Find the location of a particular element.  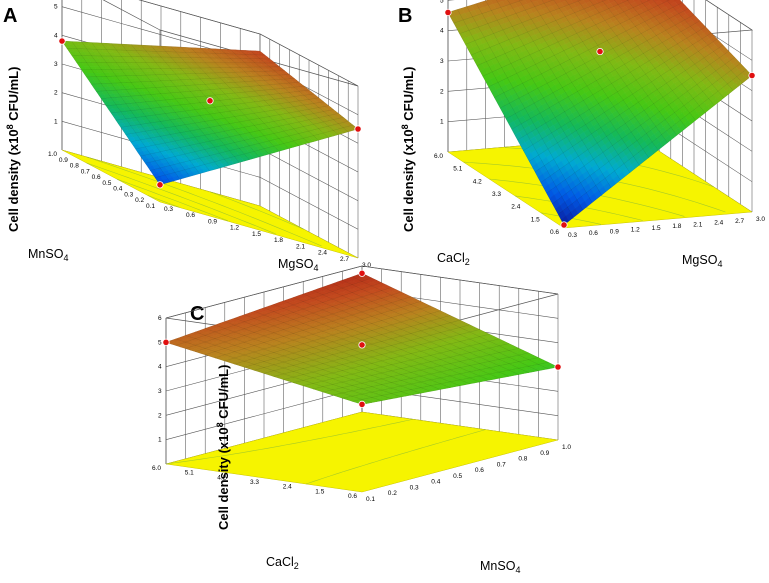

panel-b-x-tick: 2.1 is located at coordinates (697, 224).